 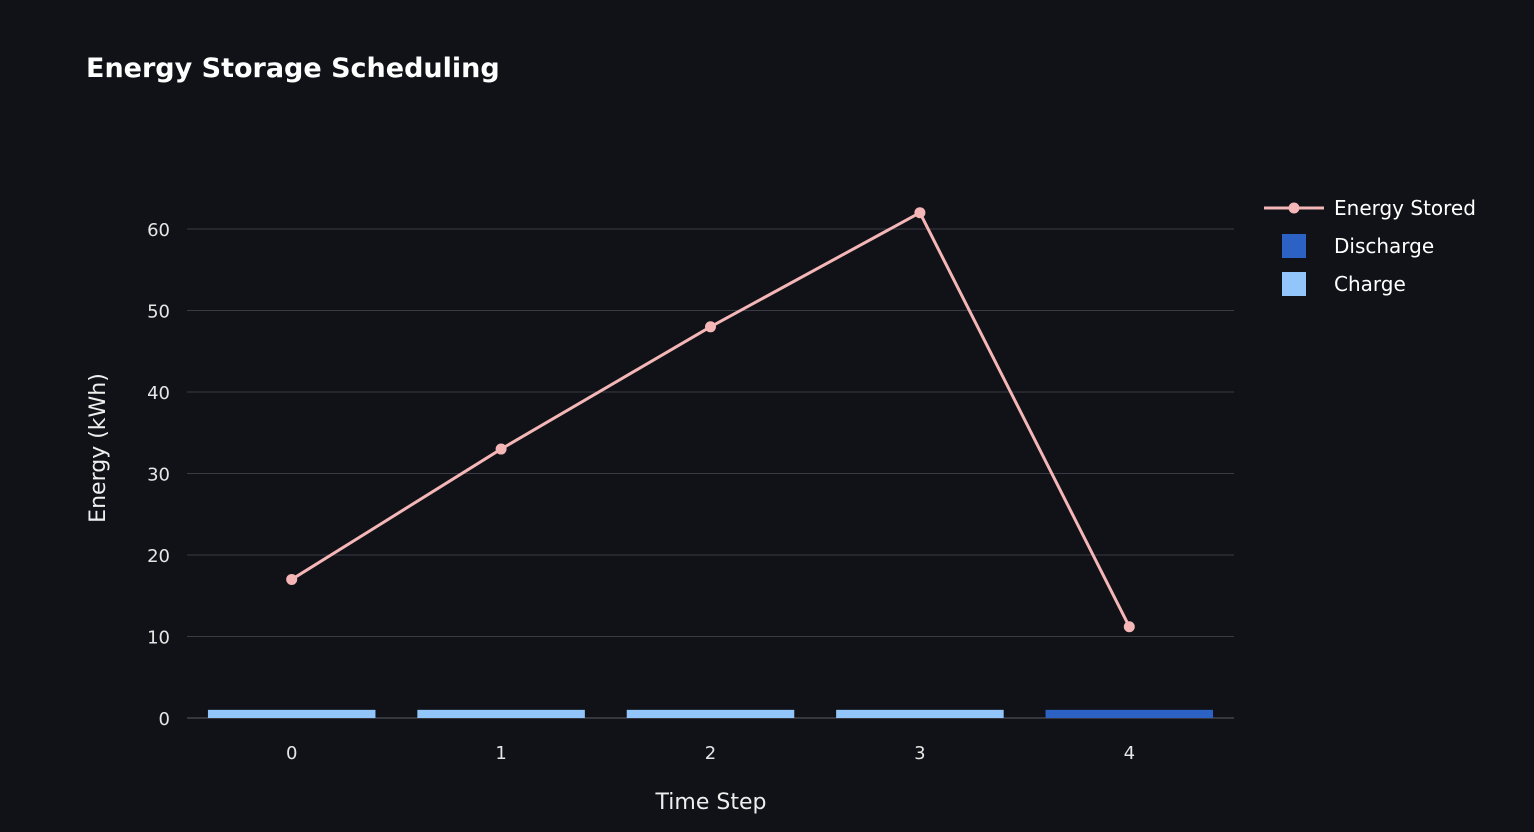 I want to click on y-tick-label: 40, so click(x=158, y=393).